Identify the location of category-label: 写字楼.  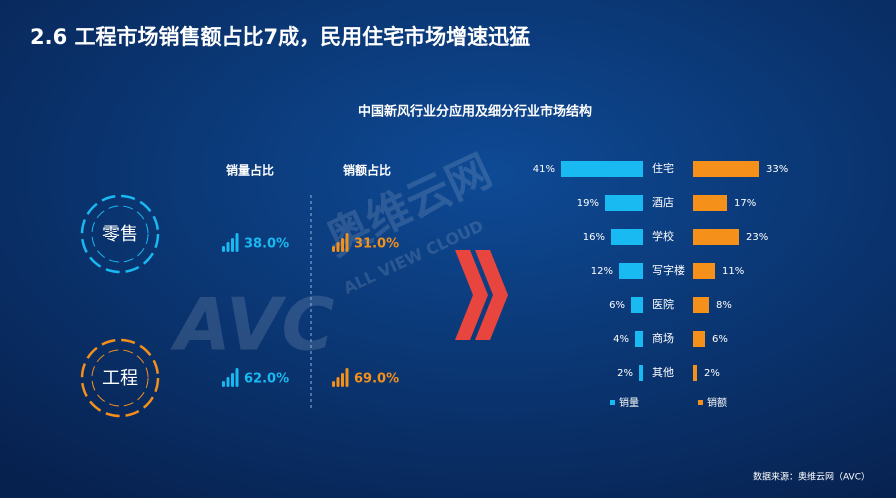
(668, 270).